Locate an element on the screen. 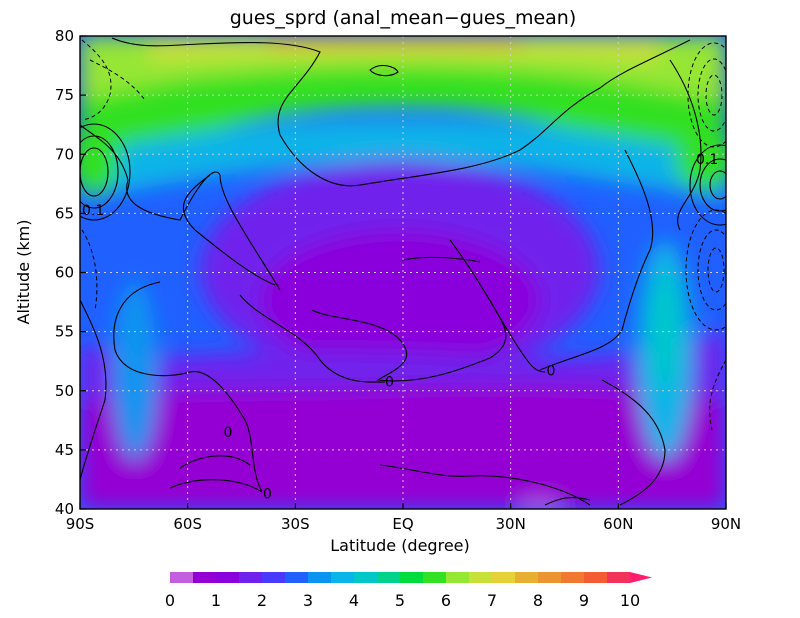 The height and width of the screenshot is (618, 800). x-tick-label: 60S is located at coordinates (187, 524).